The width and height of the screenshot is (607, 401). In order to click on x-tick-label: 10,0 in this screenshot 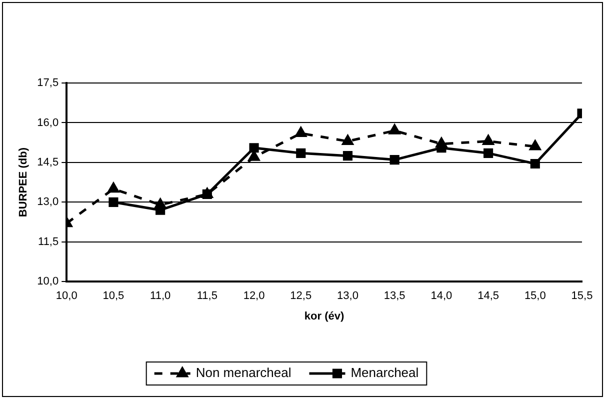, I will do `click(67, 296)`.